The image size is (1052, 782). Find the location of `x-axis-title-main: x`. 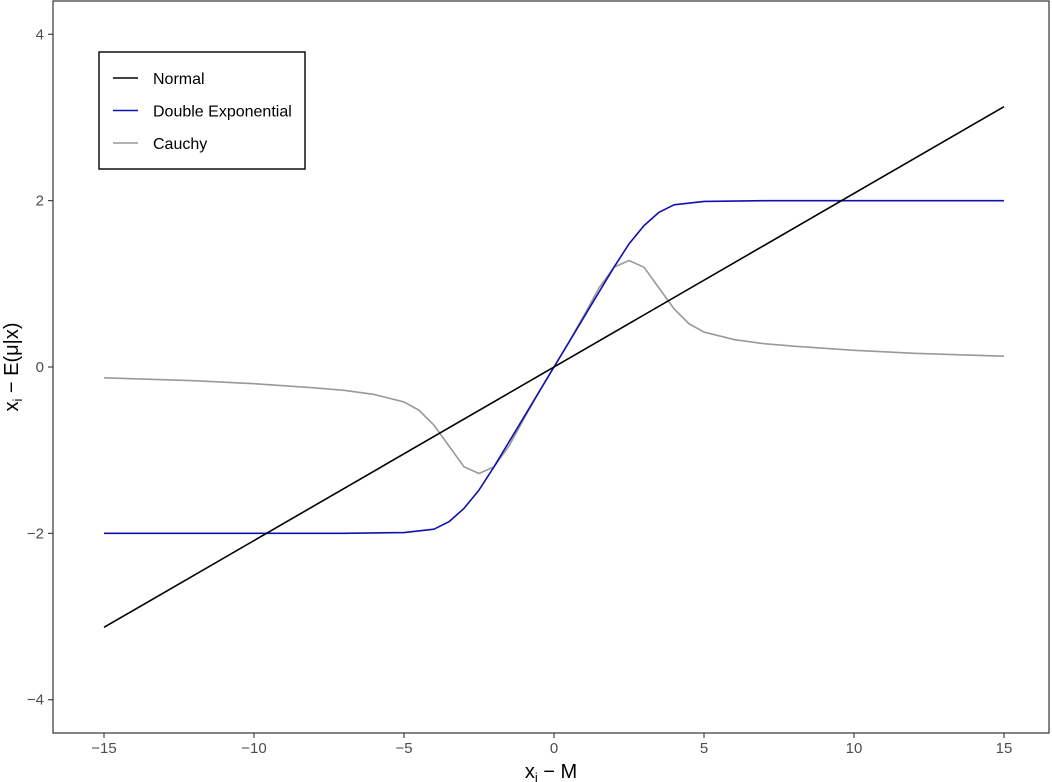

x-axis-title-main: x is located at coordinates (530, 771).